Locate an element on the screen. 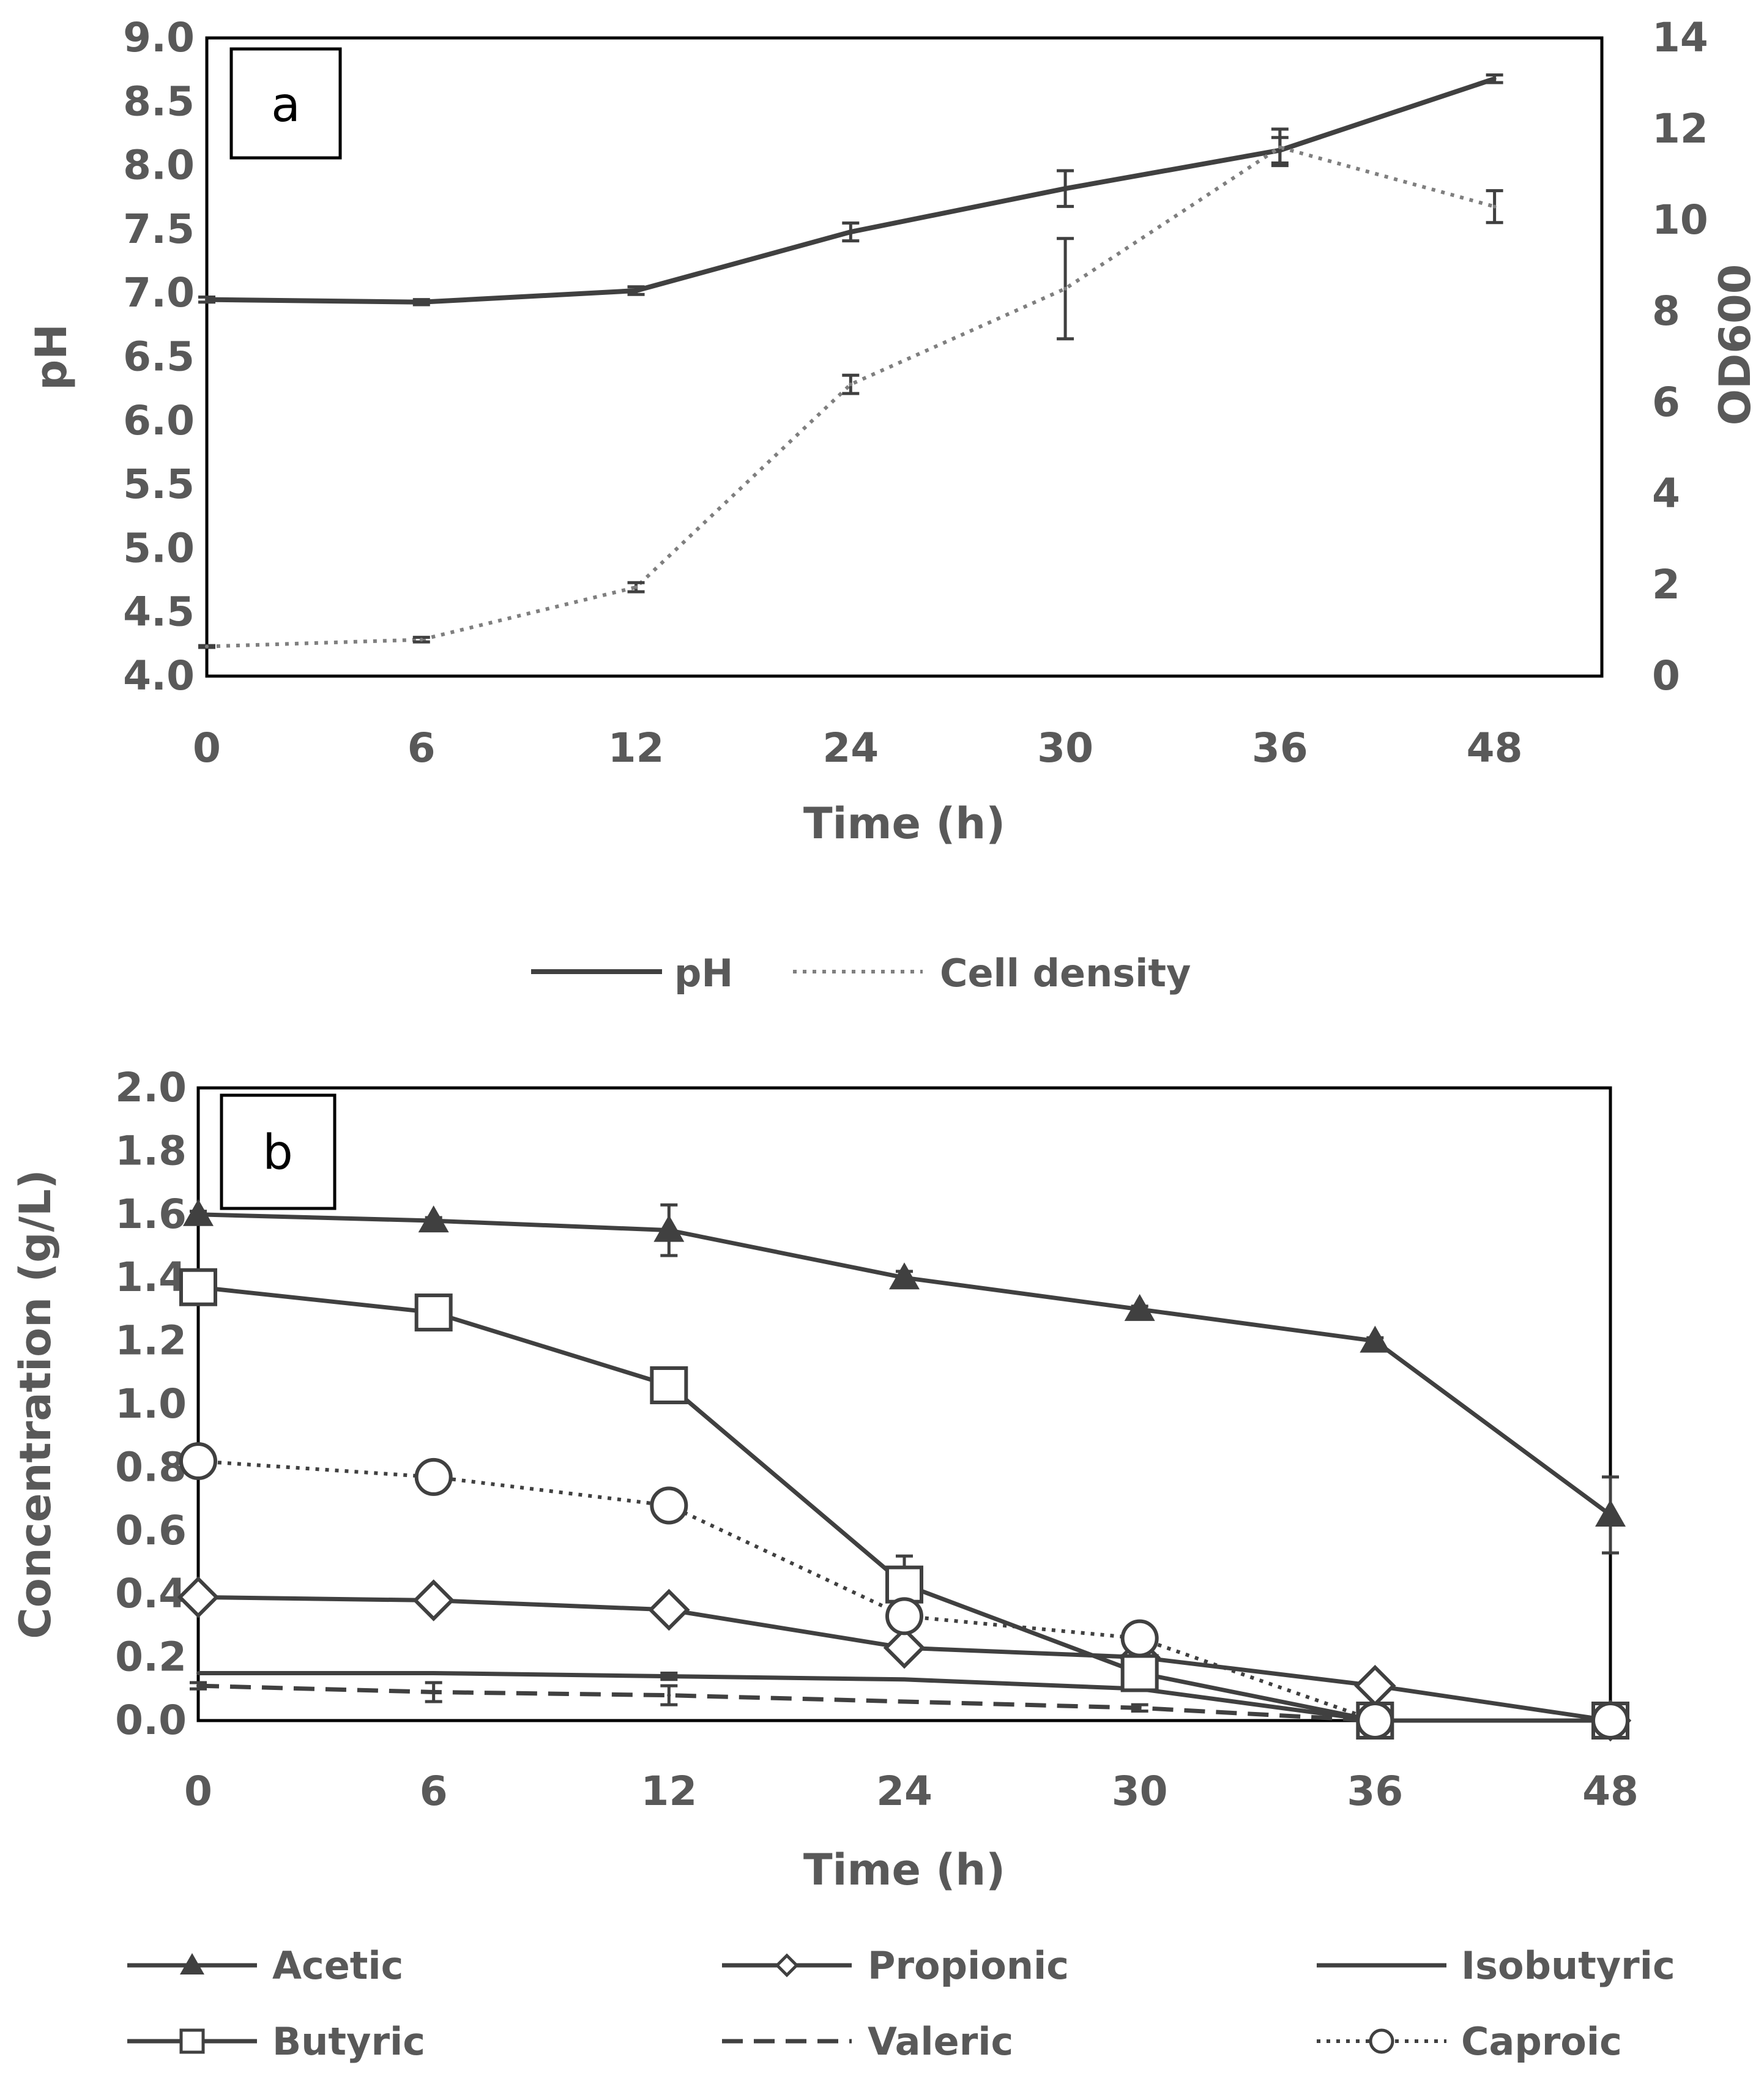 The image size is (1764, 2073). y-tick-label: 4.0 is located at coordinates (159, 675).